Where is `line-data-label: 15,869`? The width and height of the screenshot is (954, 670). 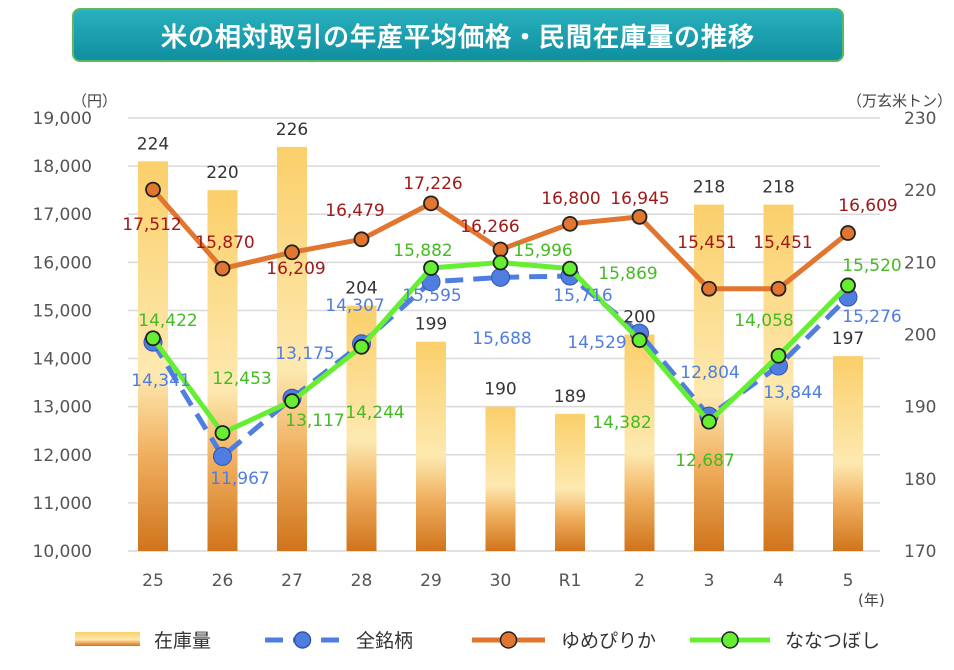 line-data-label: 15,869 is located at coordinates (627, 274).